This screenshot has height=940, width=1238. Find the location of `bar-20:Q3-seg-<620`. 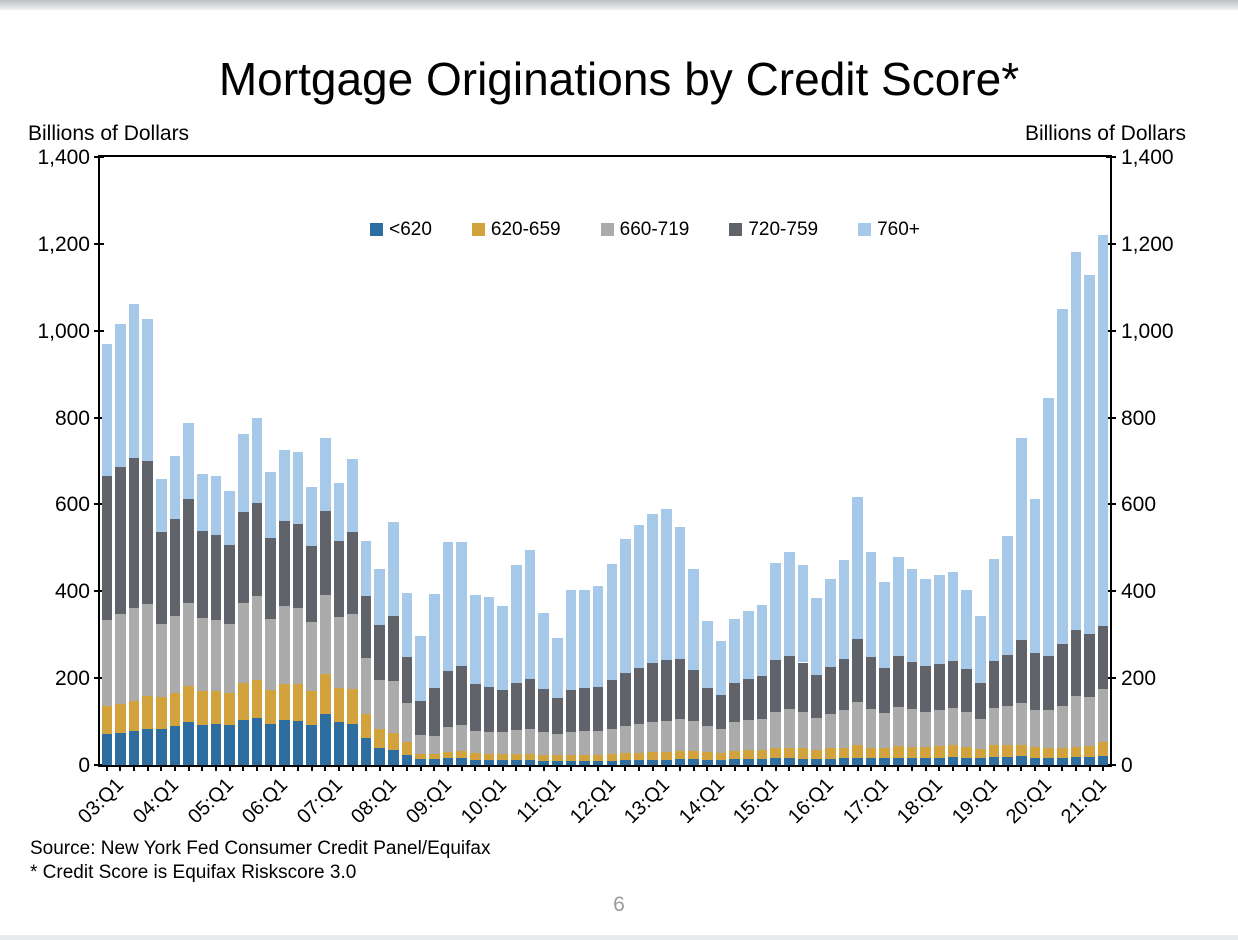

bar-20:Q3-seg-<620 is located at coordinates (1062, 761).